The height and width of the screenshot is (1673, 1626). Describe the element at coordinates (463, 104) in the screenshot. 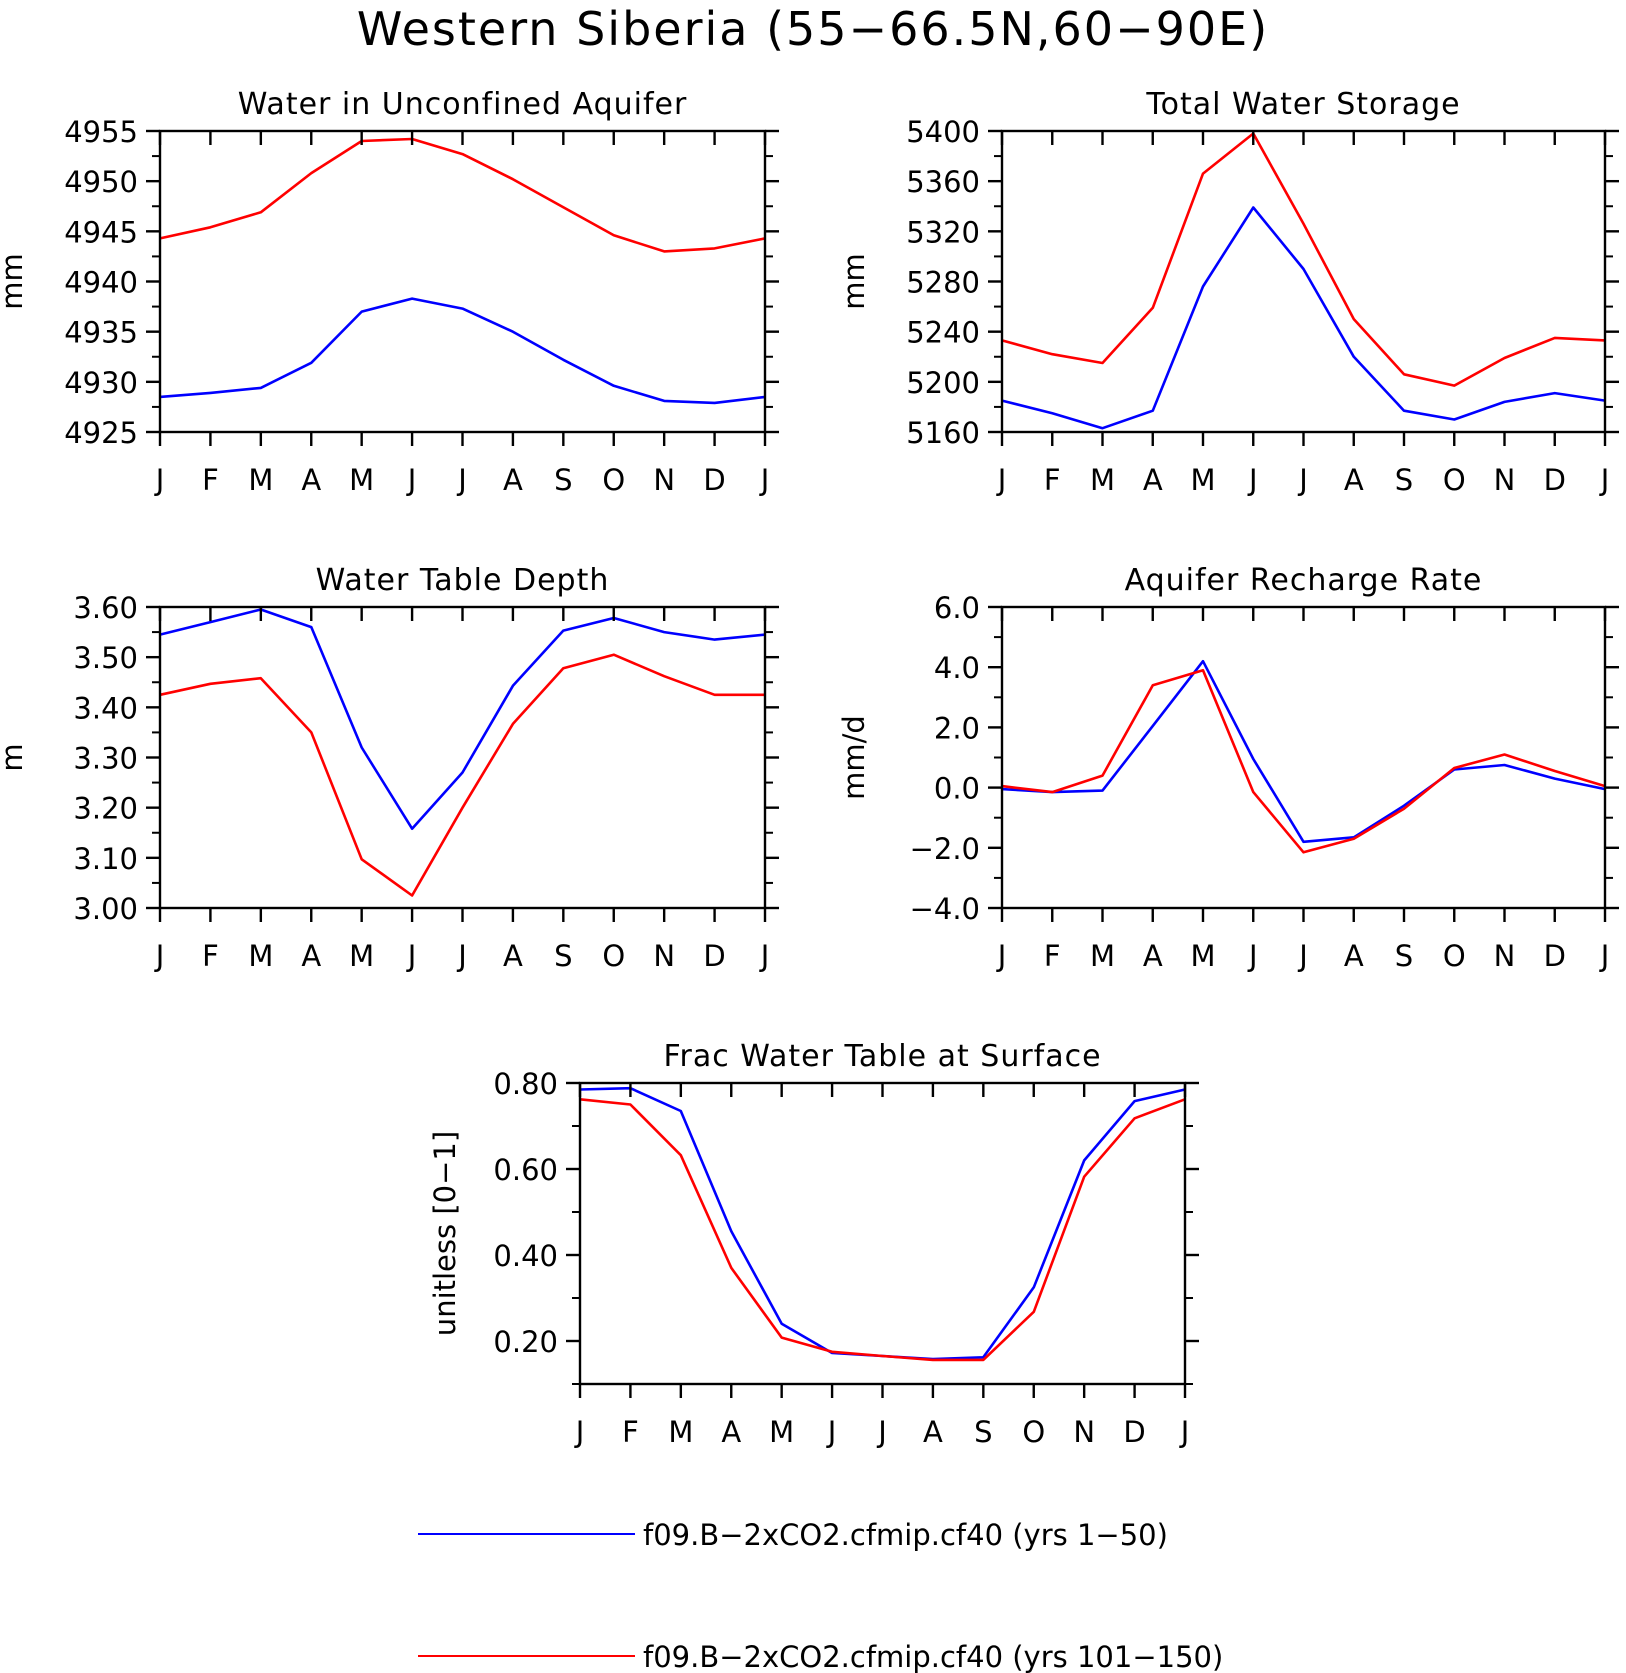

I see `panel-title: Water in Unconfined Aquifer` at that location.